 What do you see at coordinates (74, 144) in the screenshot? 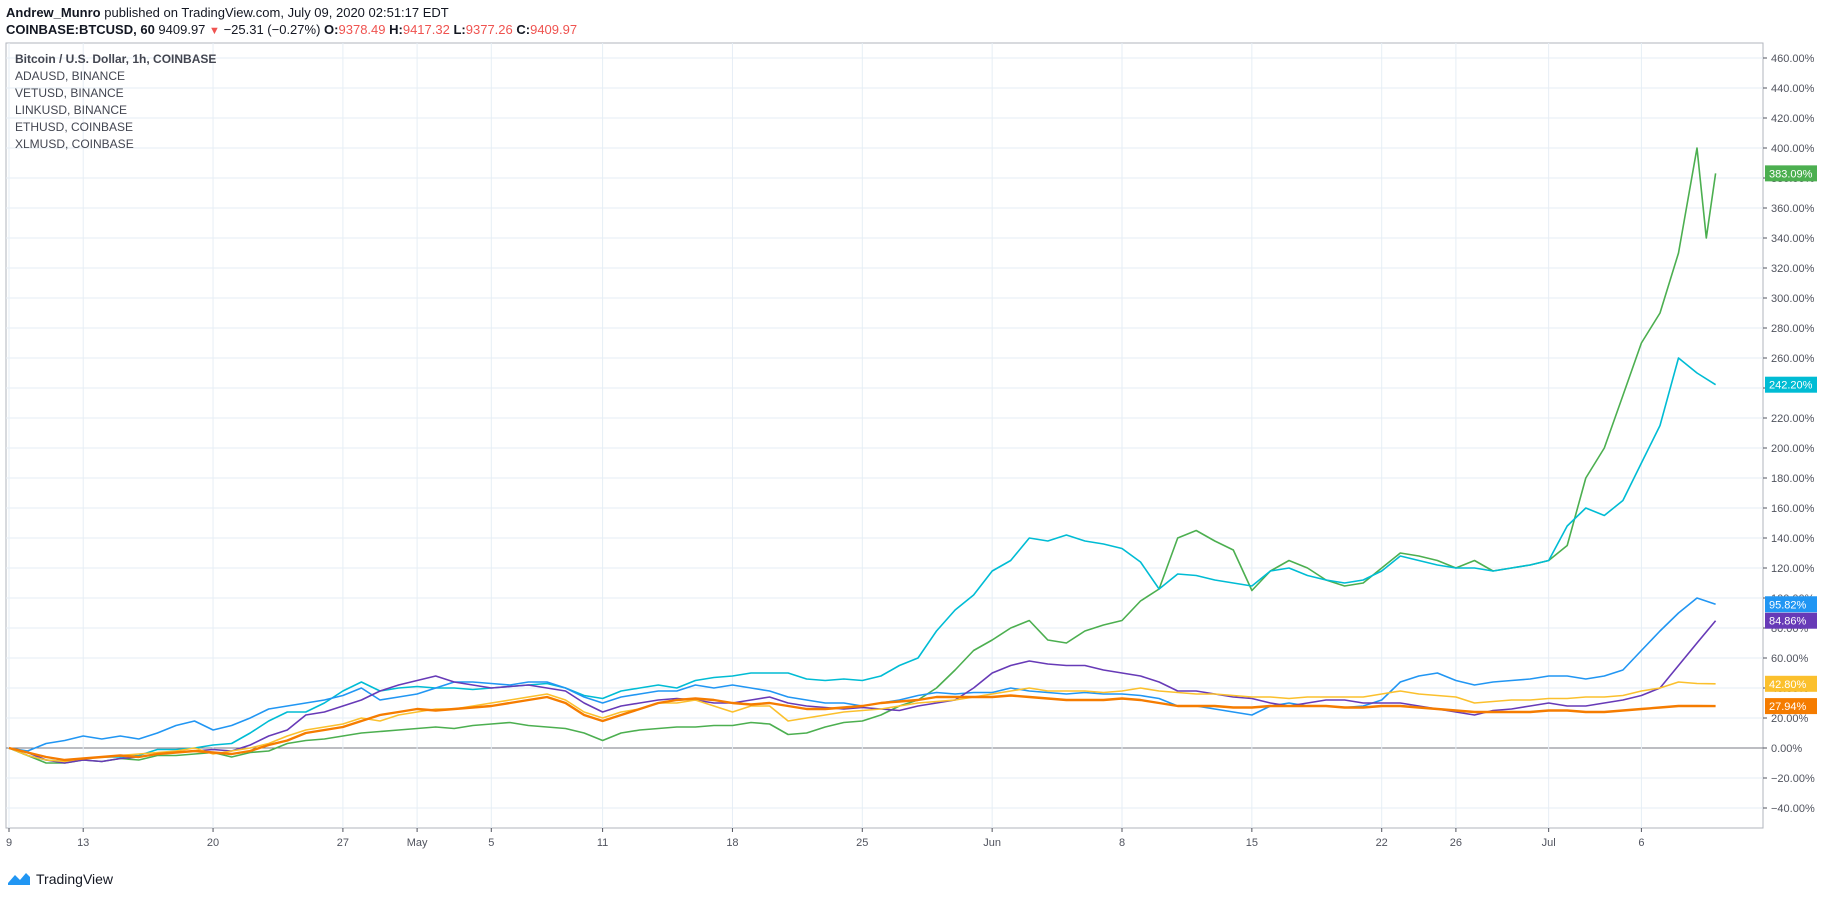
I see `legend-item-6: XLMUSD, COINBASE` at bounding box center [74, 144].